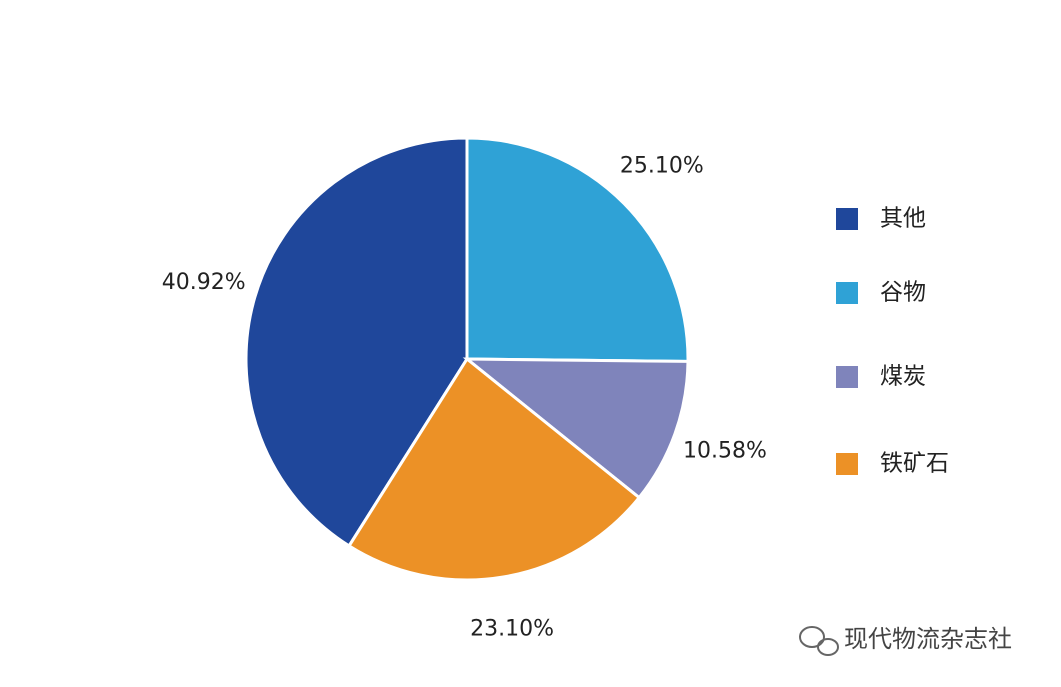 This screenshot has width=1061, height=687. What do you see at coordinates (903, 219) in the screenshot?
I see `legend-label: 其他` at bounding box center [903, 219].